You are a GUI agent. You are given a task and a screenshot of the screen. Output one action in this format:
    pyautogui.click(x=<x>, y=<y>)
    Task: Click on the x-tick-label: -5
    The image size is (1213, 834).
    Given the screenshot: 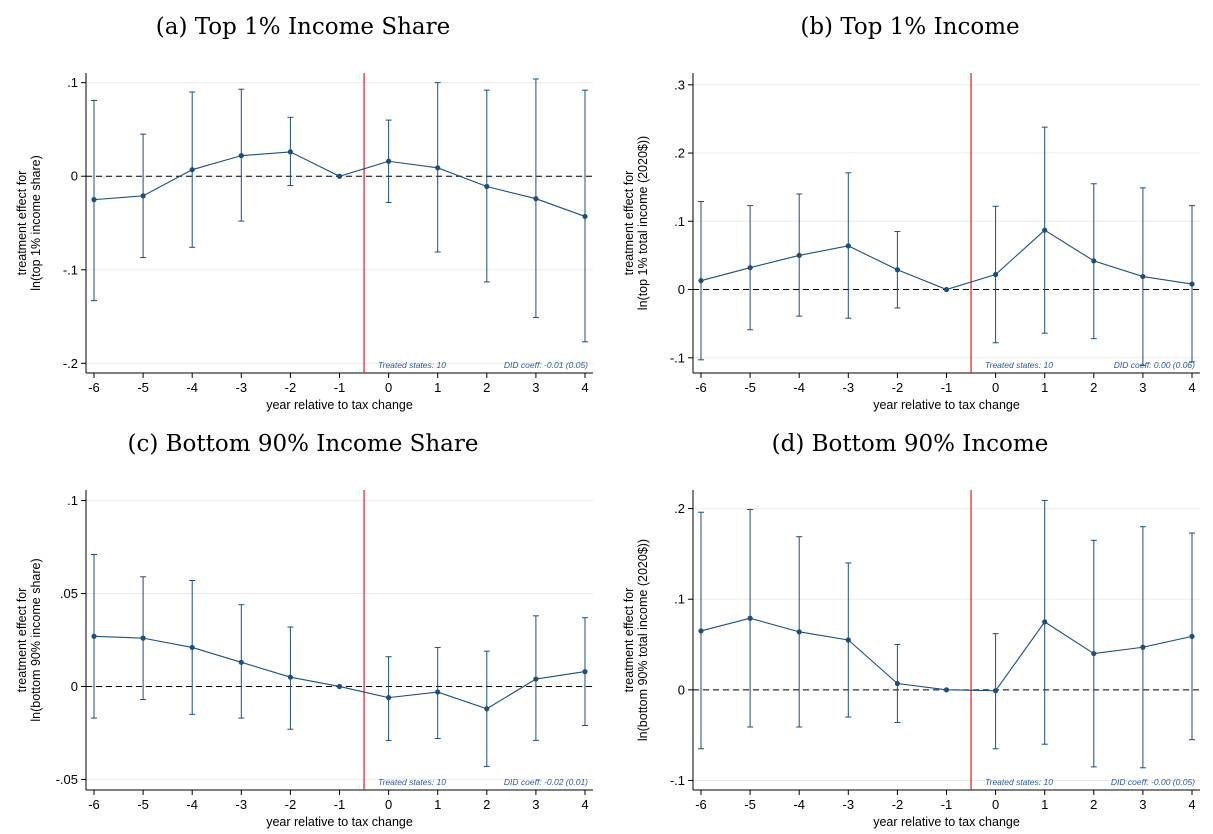 What is the action you would take?
    pyautogui.click(x=750, y=387)
    